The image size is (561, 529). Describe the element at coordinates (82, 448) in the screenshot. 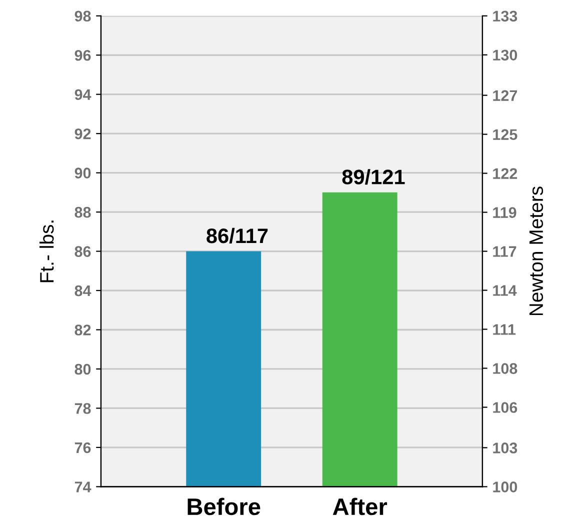

I see `y-tick-label: 76` at that location.